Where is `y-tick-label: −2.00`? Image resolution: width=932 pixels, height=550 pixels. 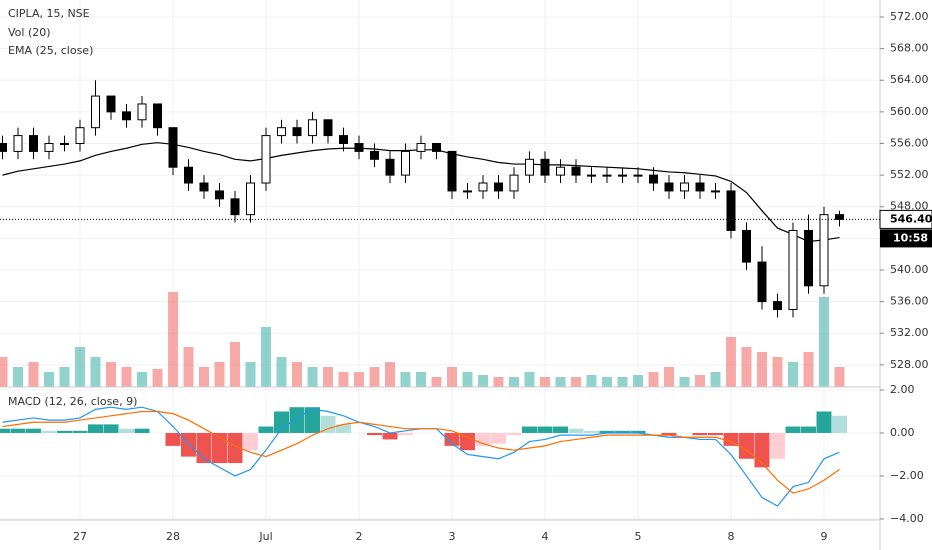 y-tick-label: −2.00 is located at coordinates (907, 475).